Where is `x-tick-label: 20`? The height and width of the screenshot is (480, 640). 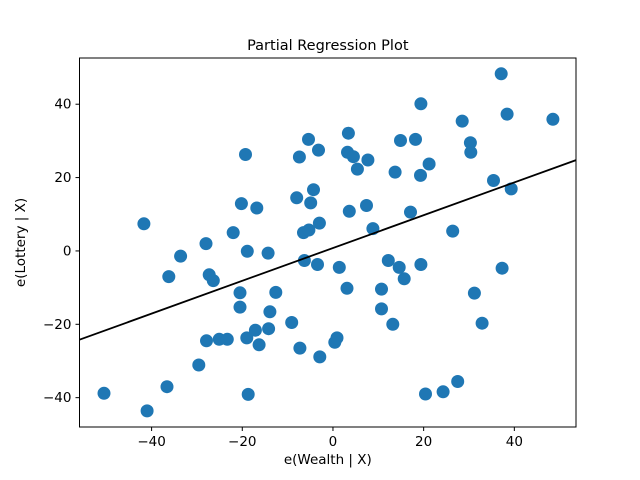
x-tick-label: 20 is located at coordinates (423, 442).